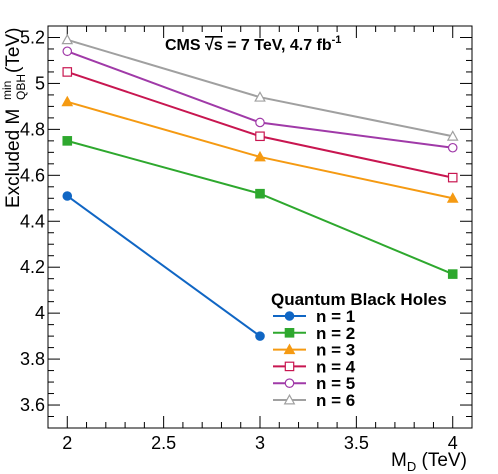 The image size is (498, 474). I want to click on chart-title: CMS √s = 7 TeV, 4.7 fb-1, so click(253, 44).